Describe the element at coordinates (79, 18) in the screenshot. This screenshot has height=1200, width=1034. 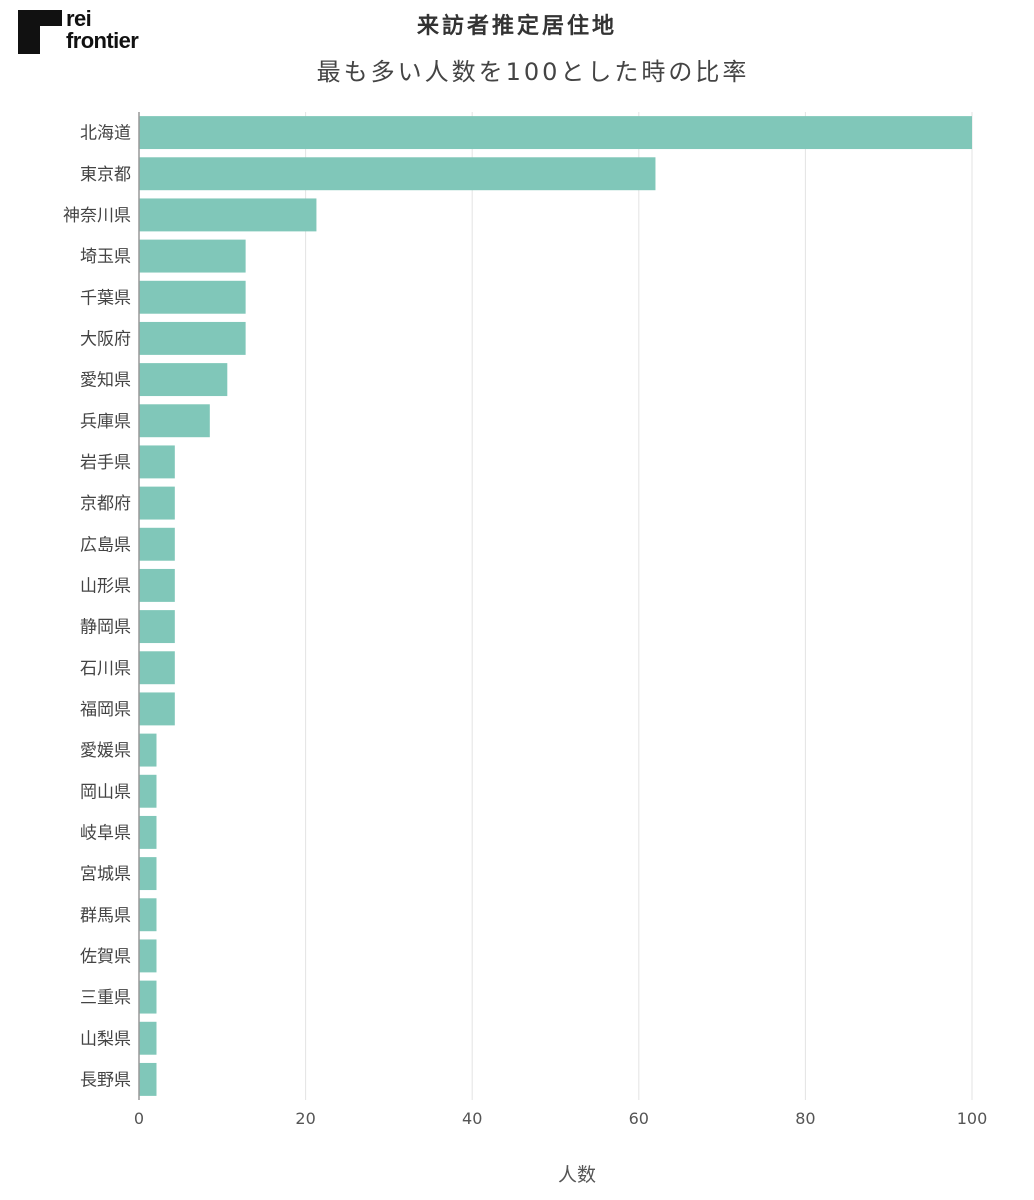
I see `brand-logo-line1: rei` at that location.